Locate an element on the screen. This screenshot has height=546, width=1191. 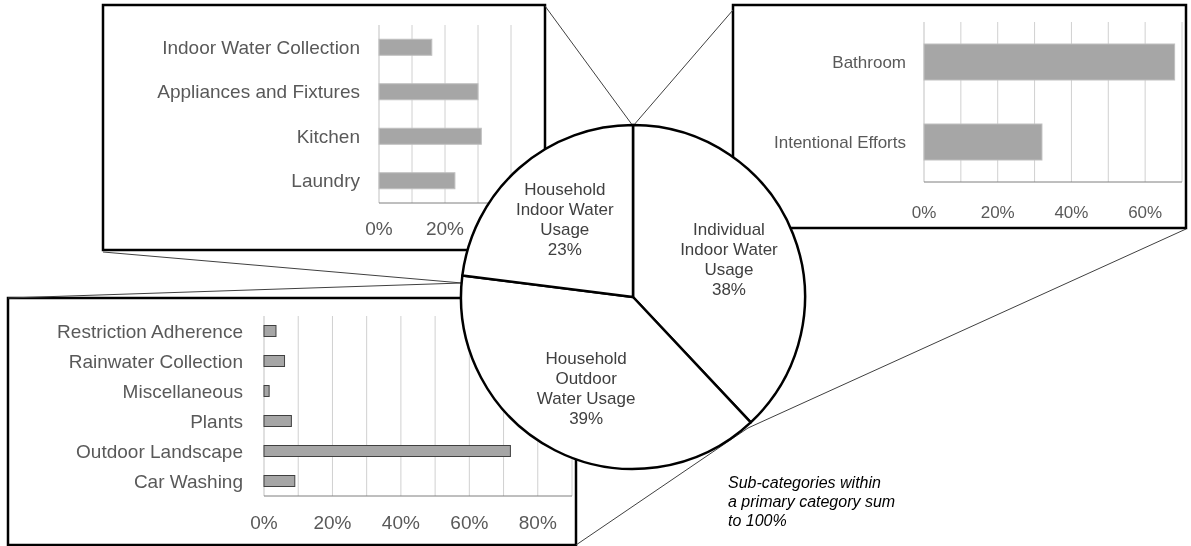
y-tick-label: Laundry is located at coordinates (326, 181).